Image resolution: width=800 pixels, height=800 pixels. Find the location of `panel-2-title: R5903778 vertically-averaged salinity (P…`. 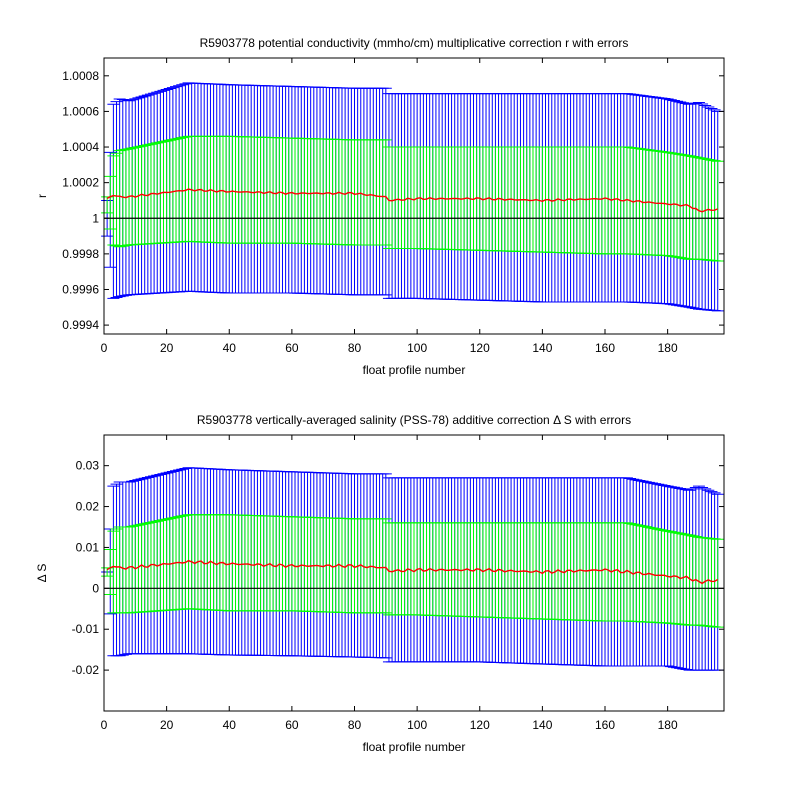

panel-2-title: R5903778 vertically-averaged salinity (P… is located at coordinates (414, 420).